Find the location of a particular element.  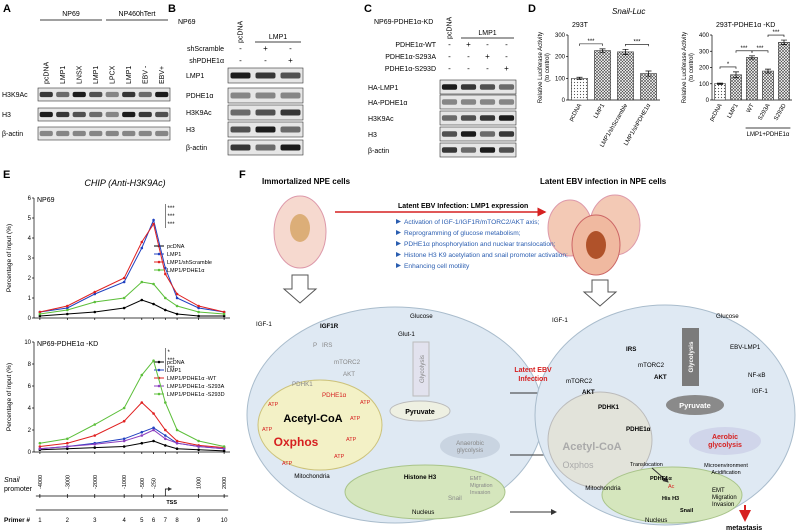

chart-subtitle: NP69 is located at coordinates (46, 200).